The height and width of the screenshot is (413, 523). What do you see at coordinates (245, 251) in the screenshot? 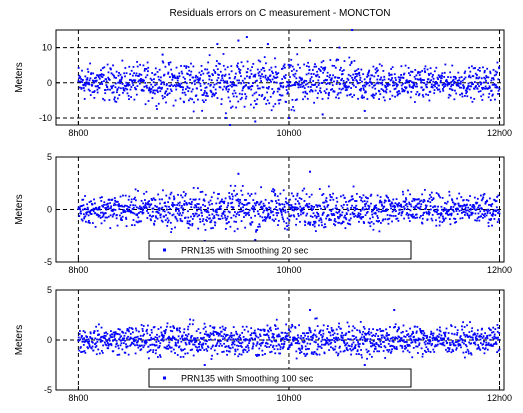
I see `legend-label: PRN135 with Smoothing 20 sec` at bounding box center [245, 251].